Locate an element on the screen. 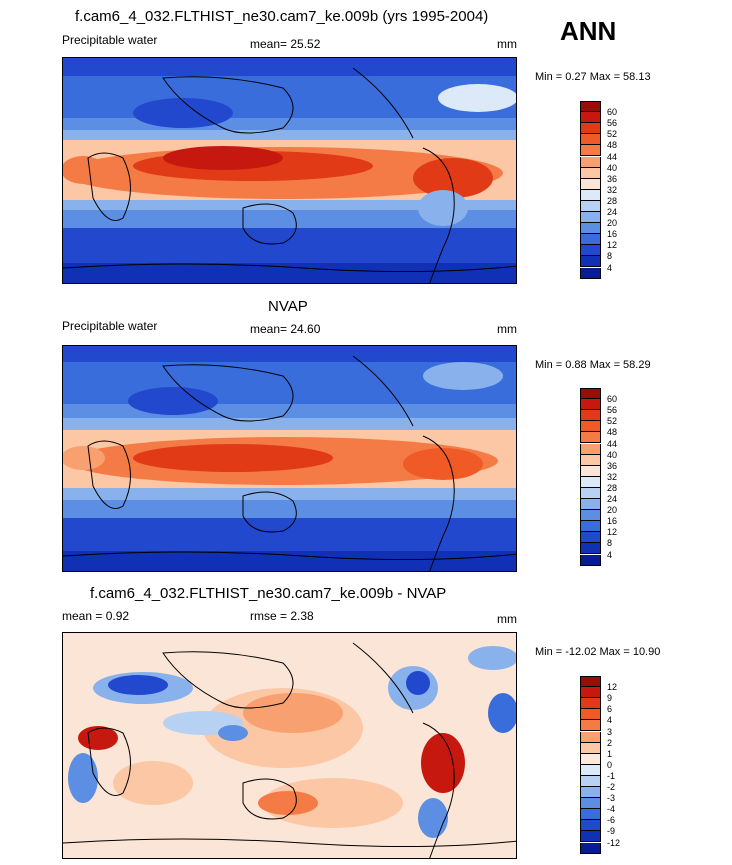  panel-diff-minmax: Min = -12.02 Max = 10.90 is located at coordinates (598, 652).